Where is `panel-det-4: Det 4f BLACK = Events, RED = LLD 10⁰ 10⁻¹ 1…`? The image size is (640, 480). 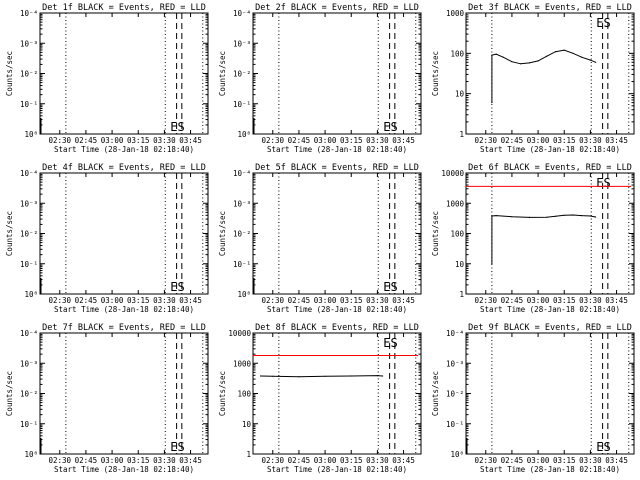 panel-det-4: Det 4f BLACK = Events, RED = LLD 10⁰ 10⁻¹ 1… is located at coordinates (107, 238).